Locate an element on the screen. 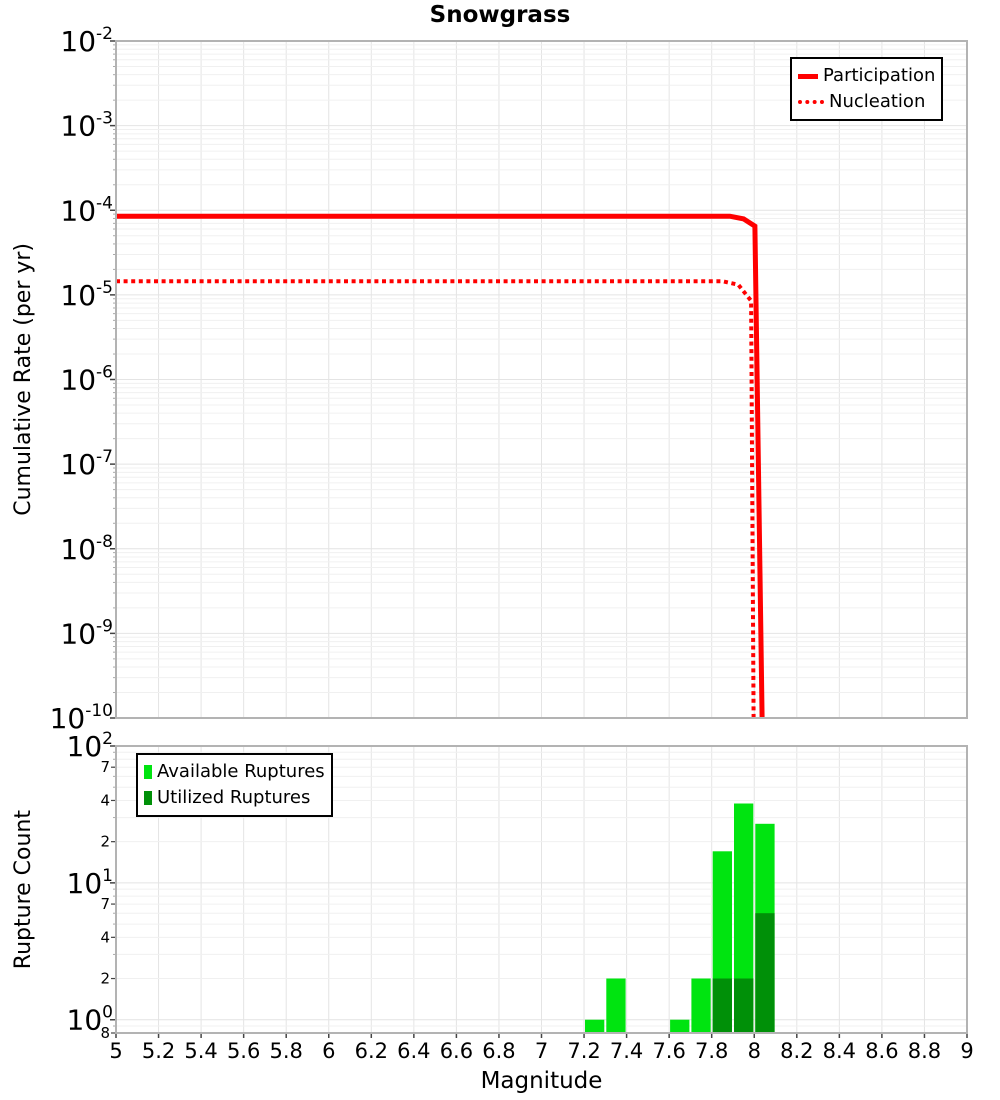 Image resolution: width=1000 pixels, height=1100 pixels. svg-text: 5.6 is located at coordinates (243, 1051).